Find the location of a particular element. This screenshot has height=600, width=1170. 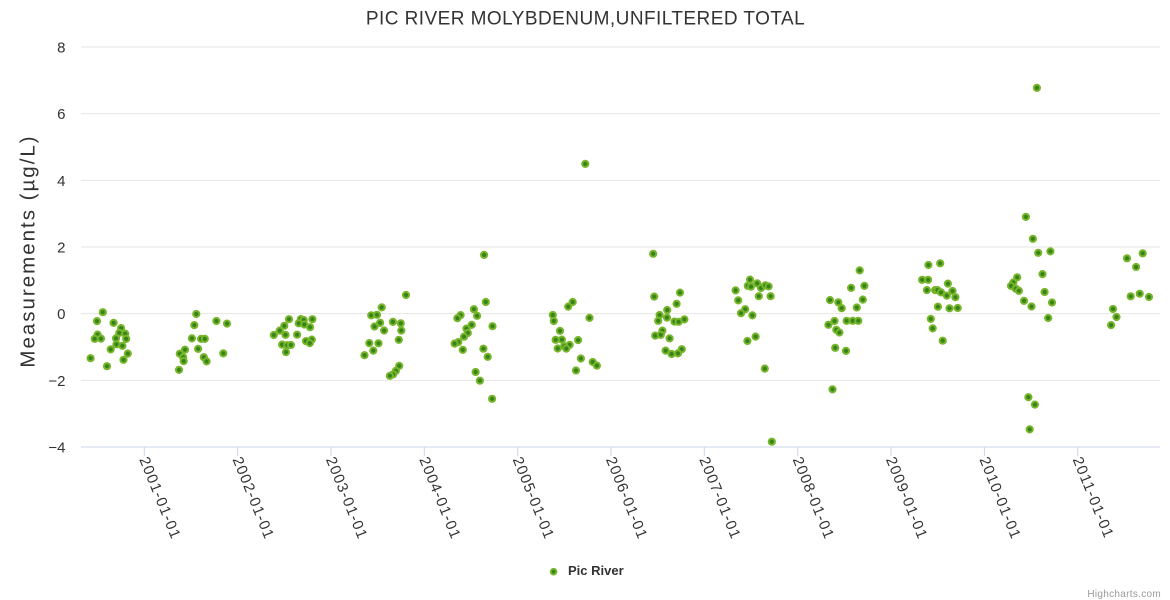

svg-text: −4 is located at coordinates (56, 448).